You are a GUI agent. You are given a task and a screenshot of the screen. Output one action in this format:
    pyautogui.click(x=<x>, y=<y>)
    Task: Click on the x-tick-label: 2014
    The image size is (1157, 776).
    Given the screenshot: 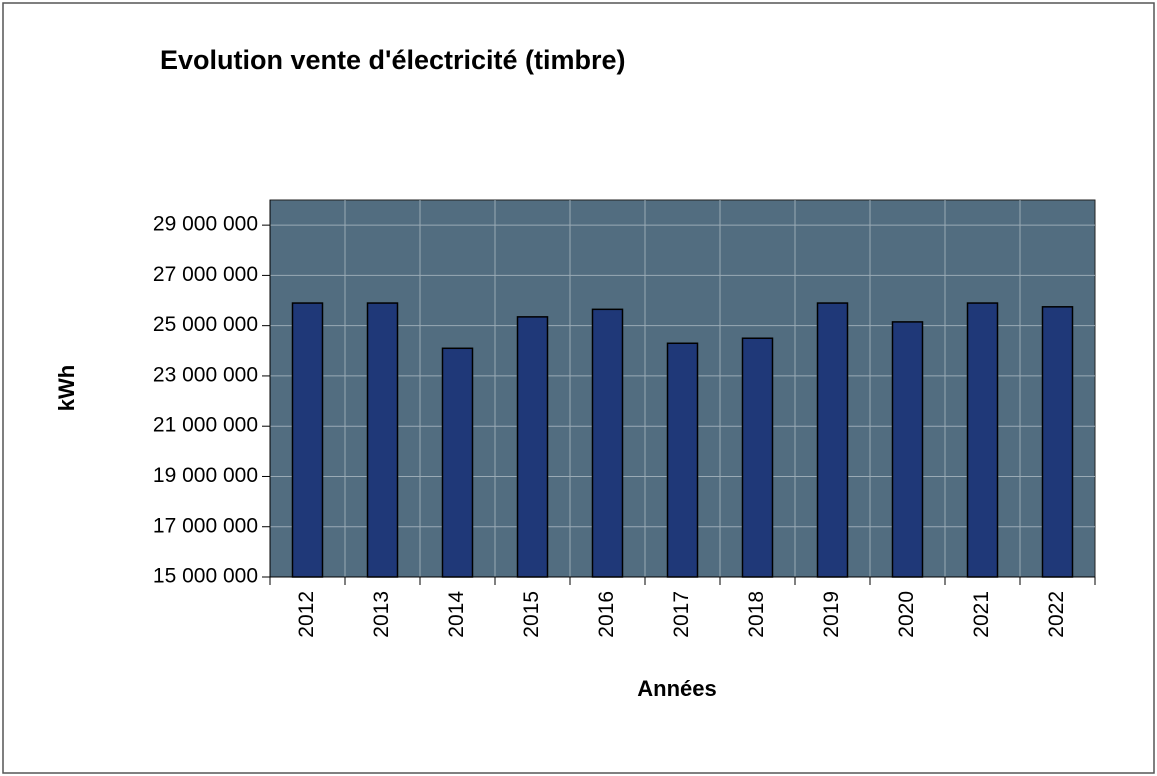 What is the action you would take?
    pyautogui.click(x=456, y=614)
    